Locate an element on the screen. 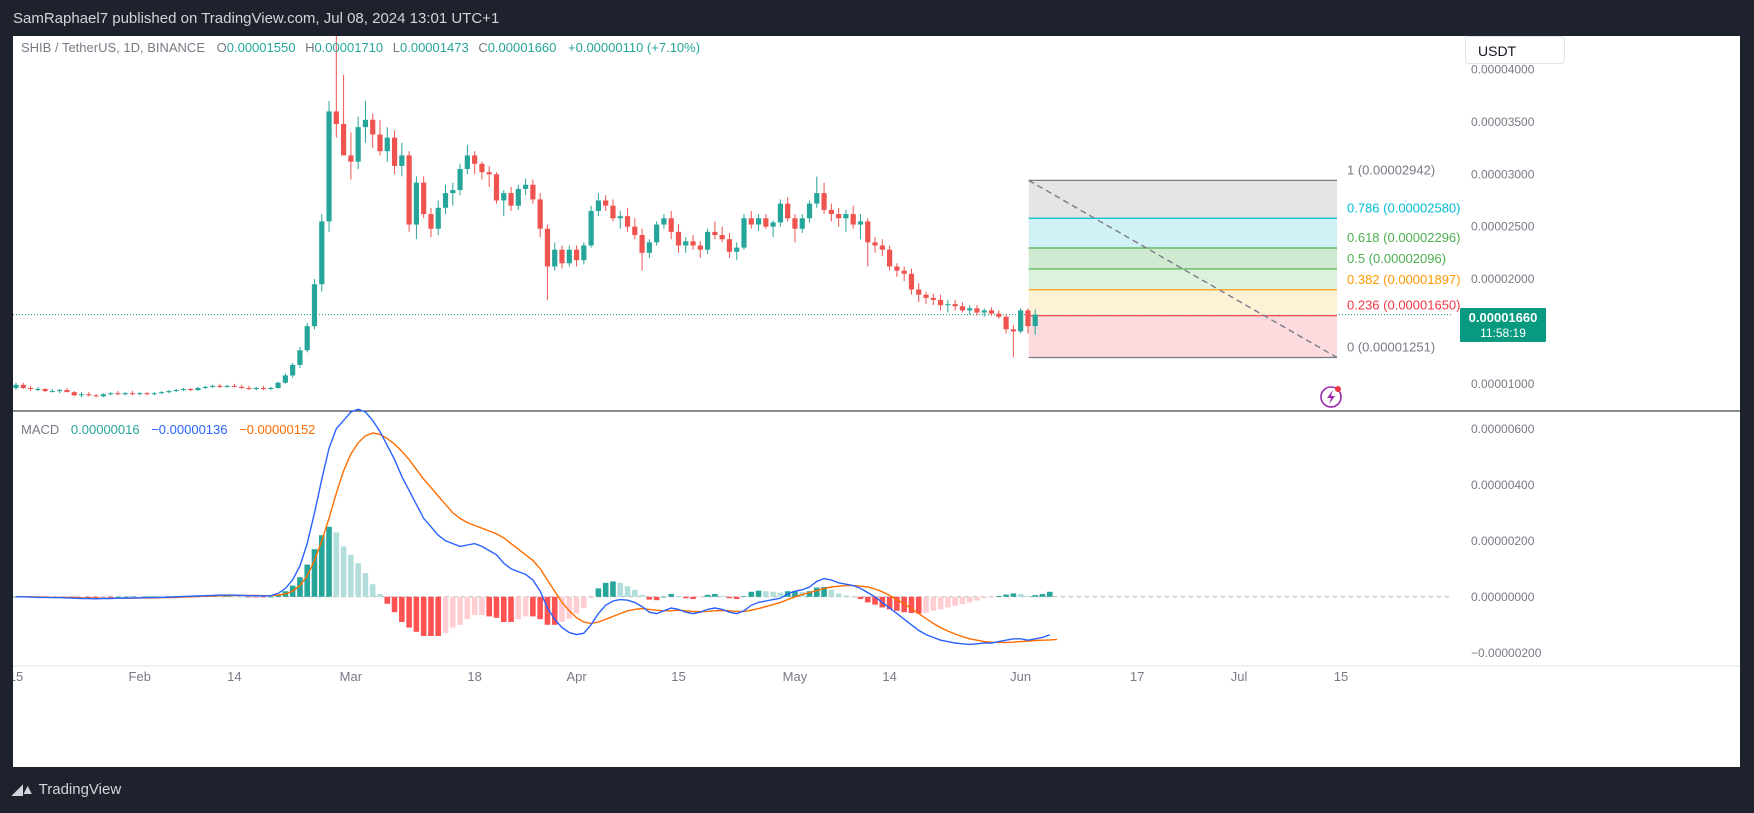  symbol-label: SHIB / TetherUS, 1D, BINANCE is located at coordinates (113, 47).